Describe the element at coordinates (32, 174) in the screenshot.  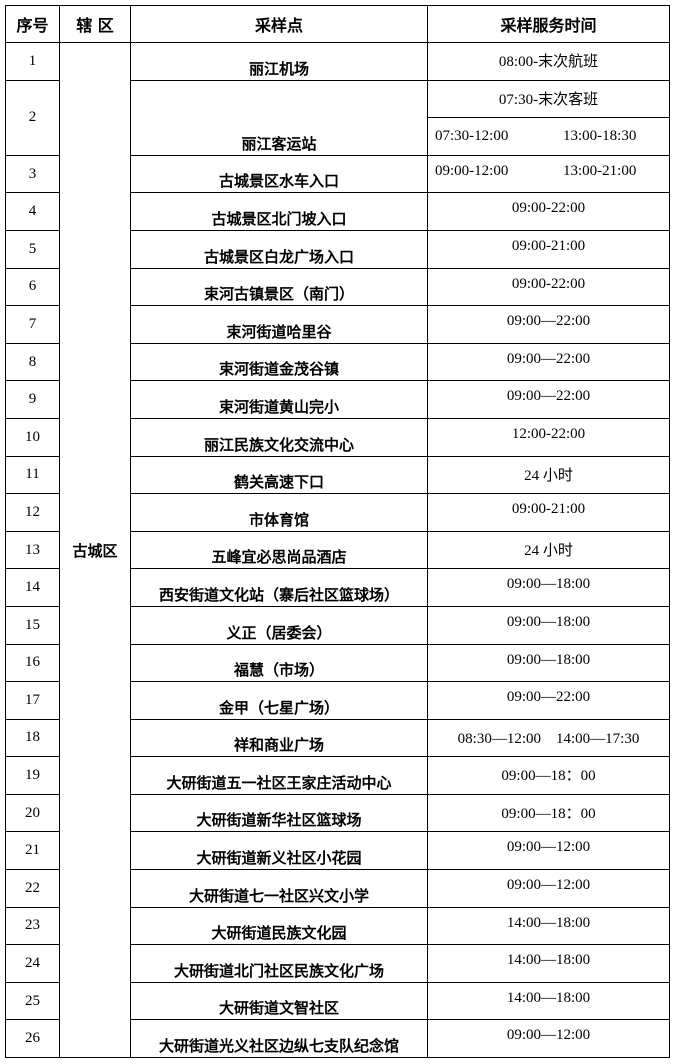
I see `row-number: 3` at that location.